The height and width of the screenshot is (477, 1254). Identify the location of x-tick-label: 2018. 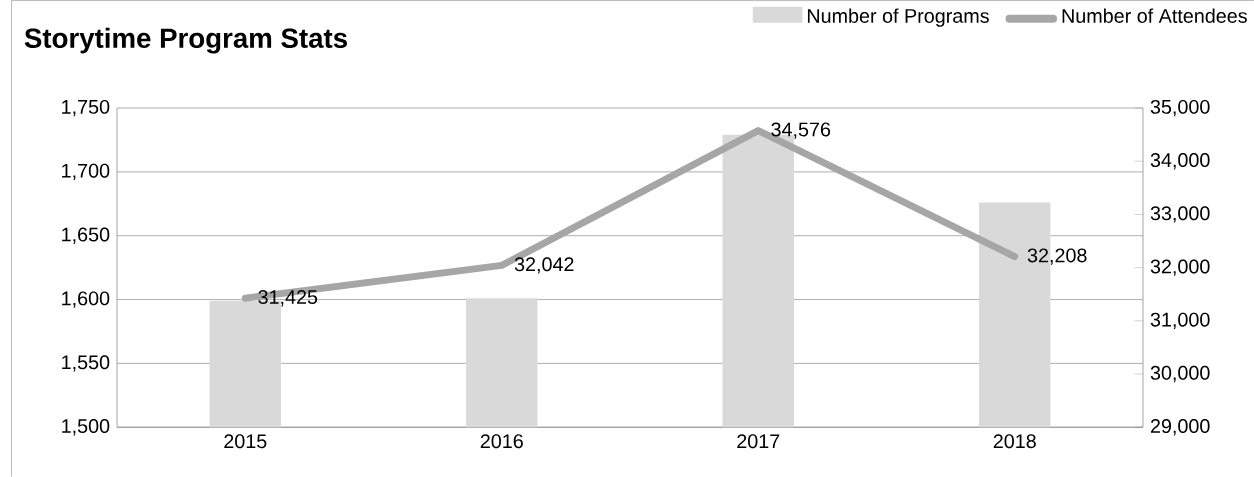
(1014, 441).